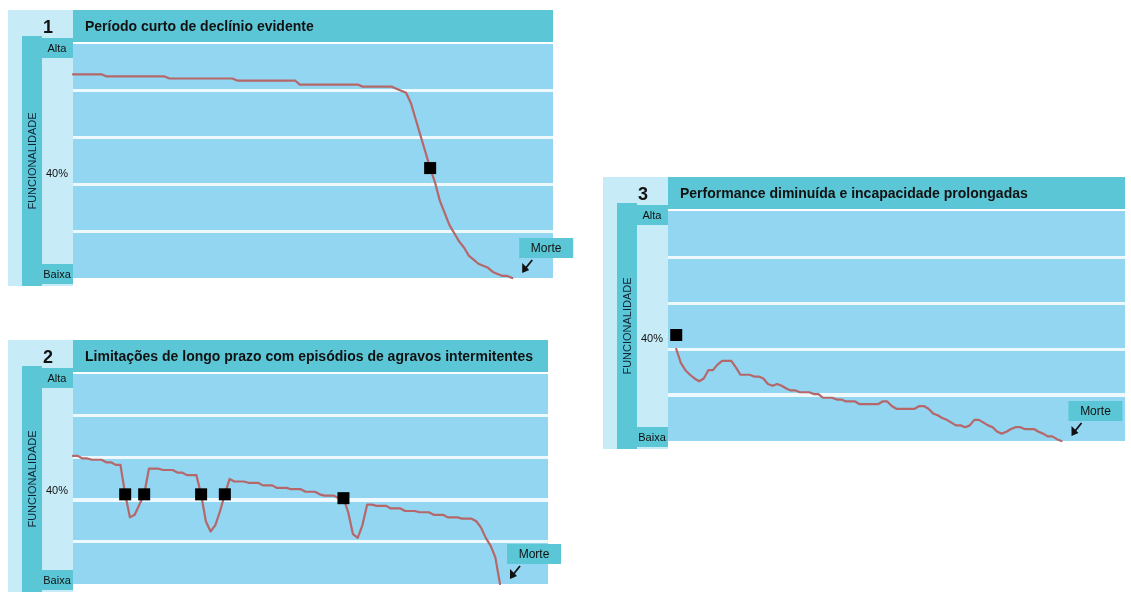 Image resolution: width=1131 pixels, height=603 pixels. What do you see at coordinates (48, 27) in the screenshot?
I see `text: 1` at bounding box center [48, 27].